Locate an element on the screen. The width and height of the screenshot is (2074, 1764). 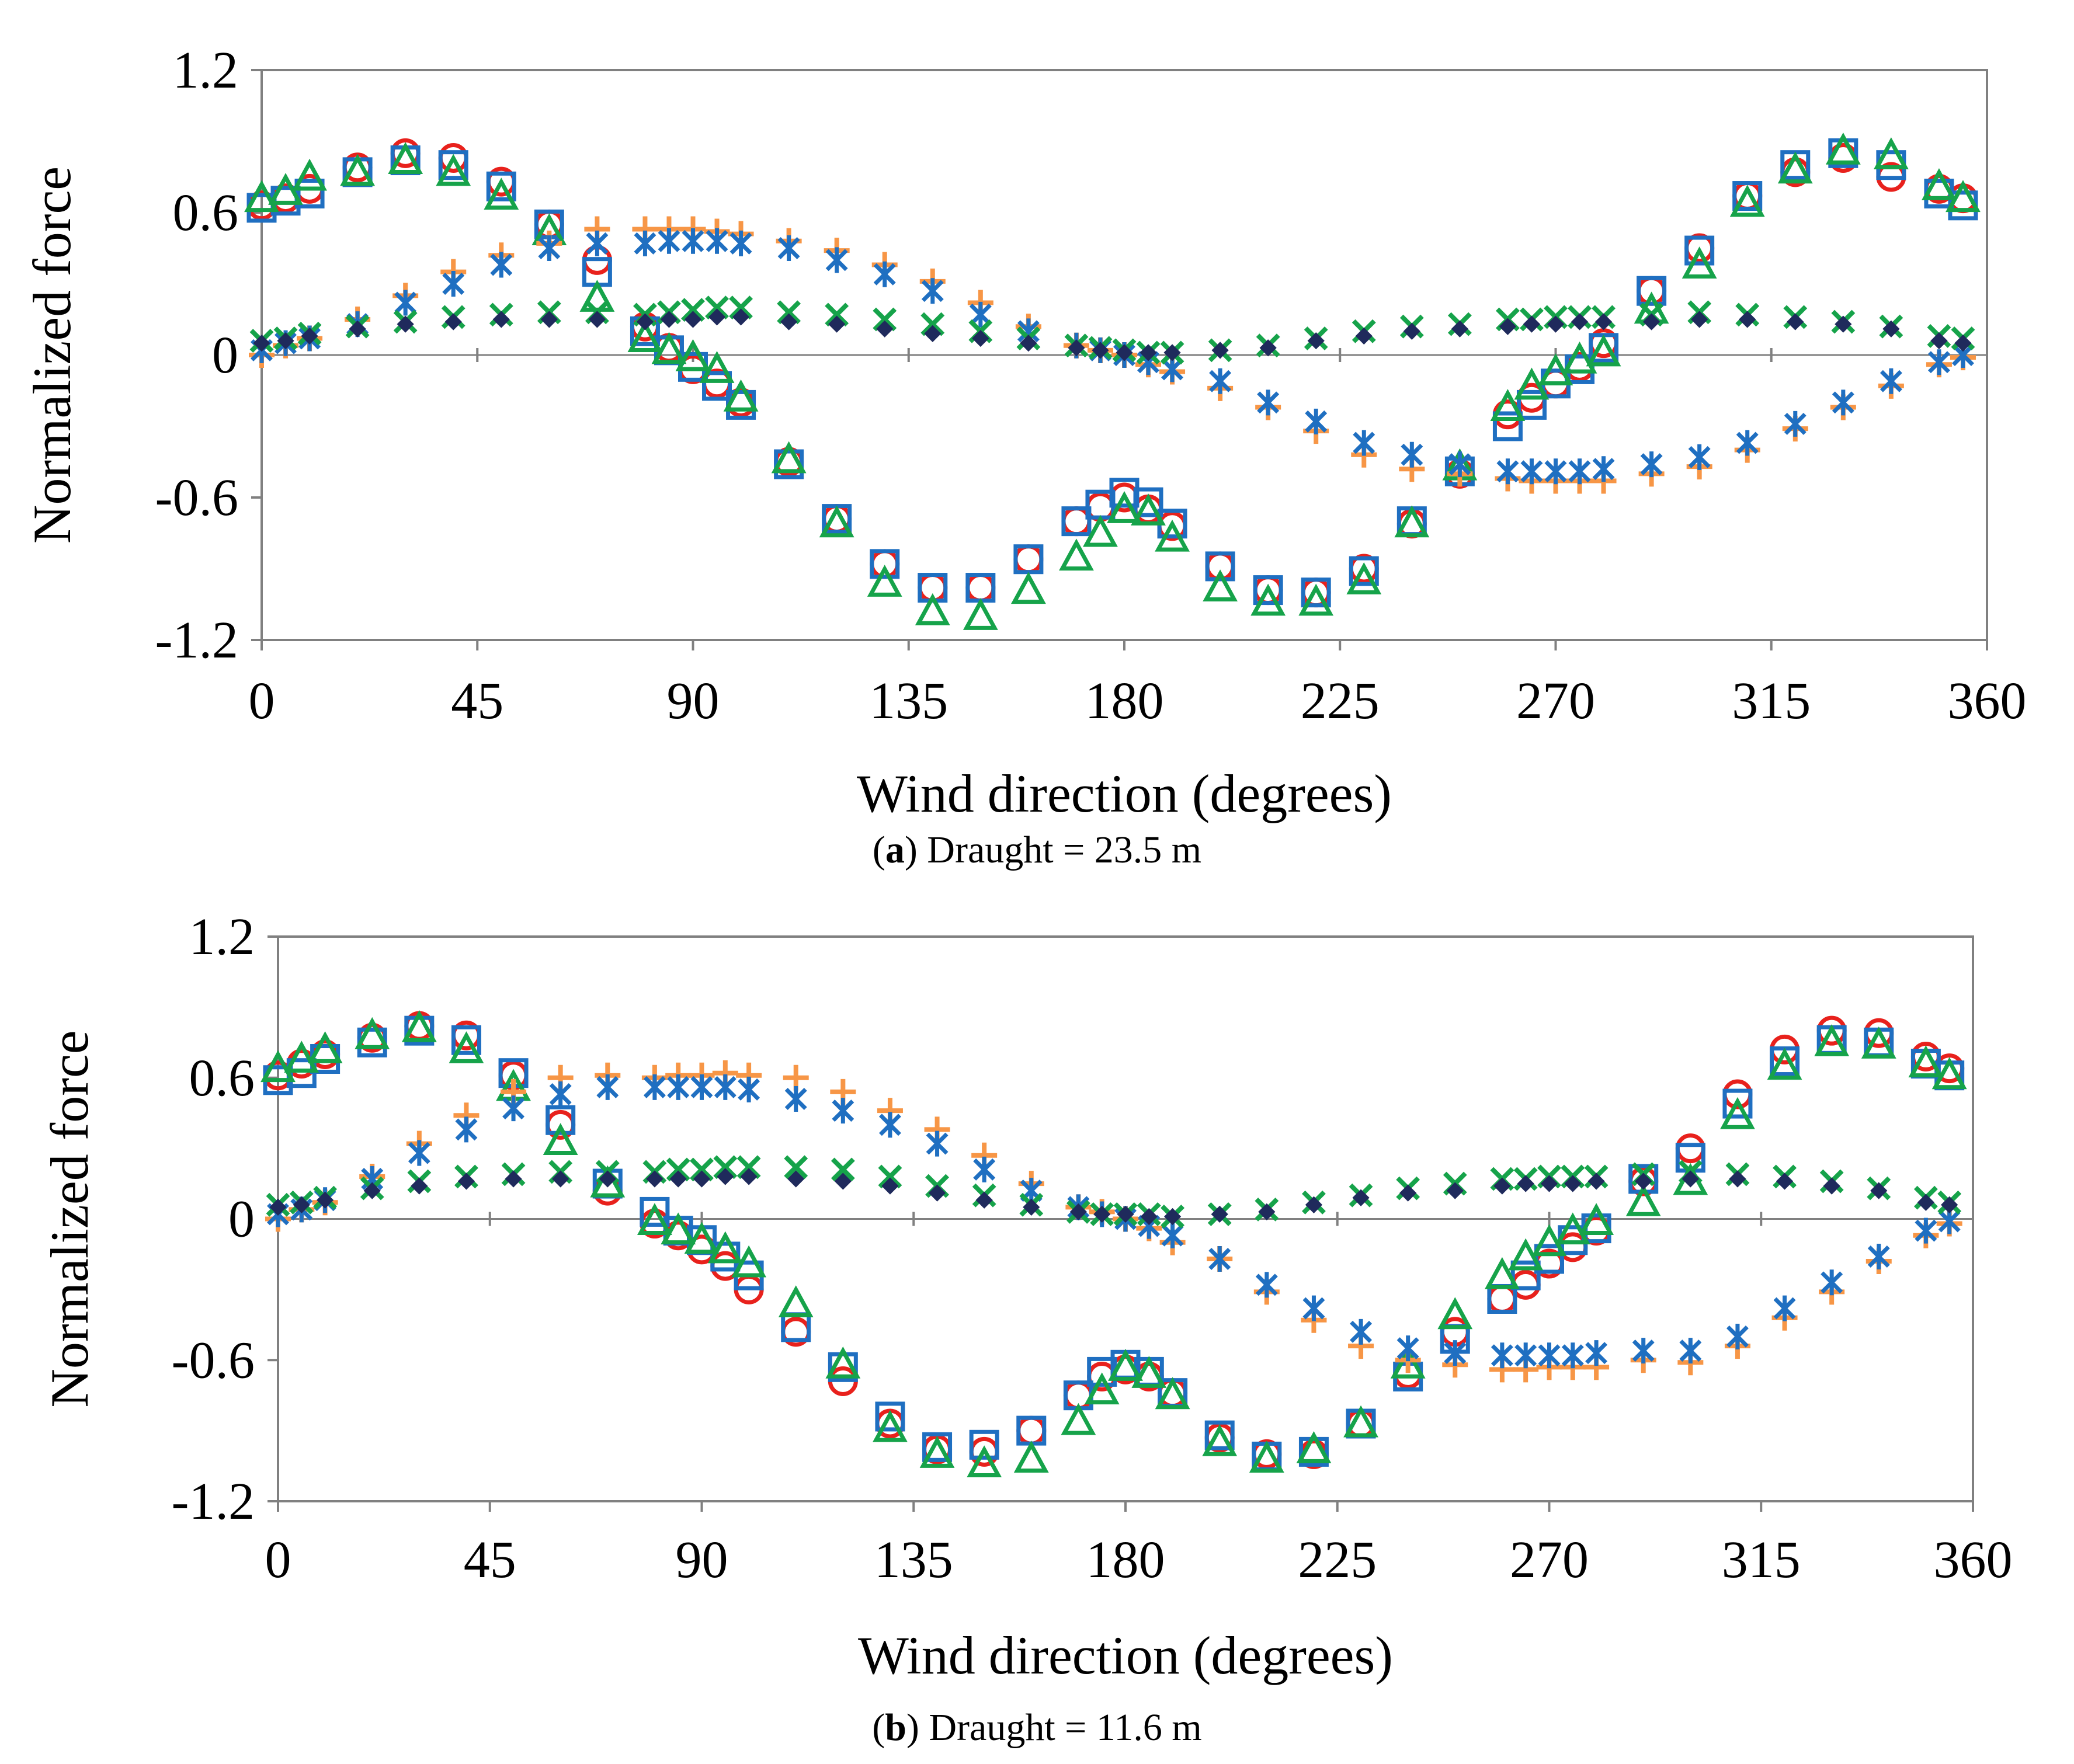
x-tick-label: 45 is located at coordinates (490, 1560).